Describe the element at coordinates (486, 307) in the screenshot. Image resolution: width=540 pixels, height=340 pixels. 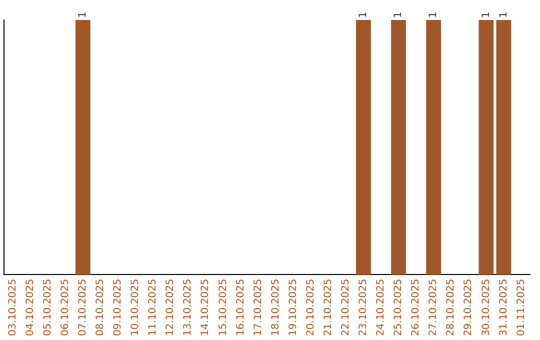
I see `x-tick-label: 30.10.2025` at that location.